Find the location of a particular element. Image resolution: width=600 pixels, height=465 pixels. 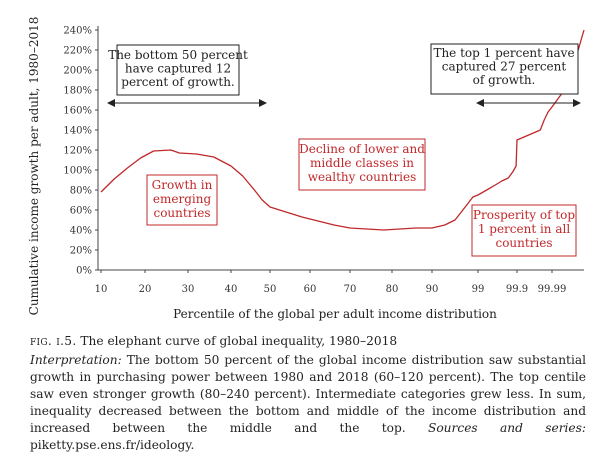

y-tick-label: 120% is located at coordinates (77, 151).